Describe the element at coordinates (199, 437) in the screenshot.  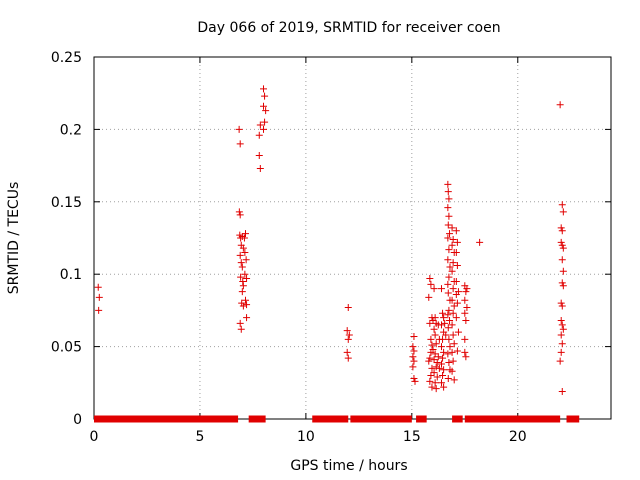
I see `x-tick-label: 5` at that location.